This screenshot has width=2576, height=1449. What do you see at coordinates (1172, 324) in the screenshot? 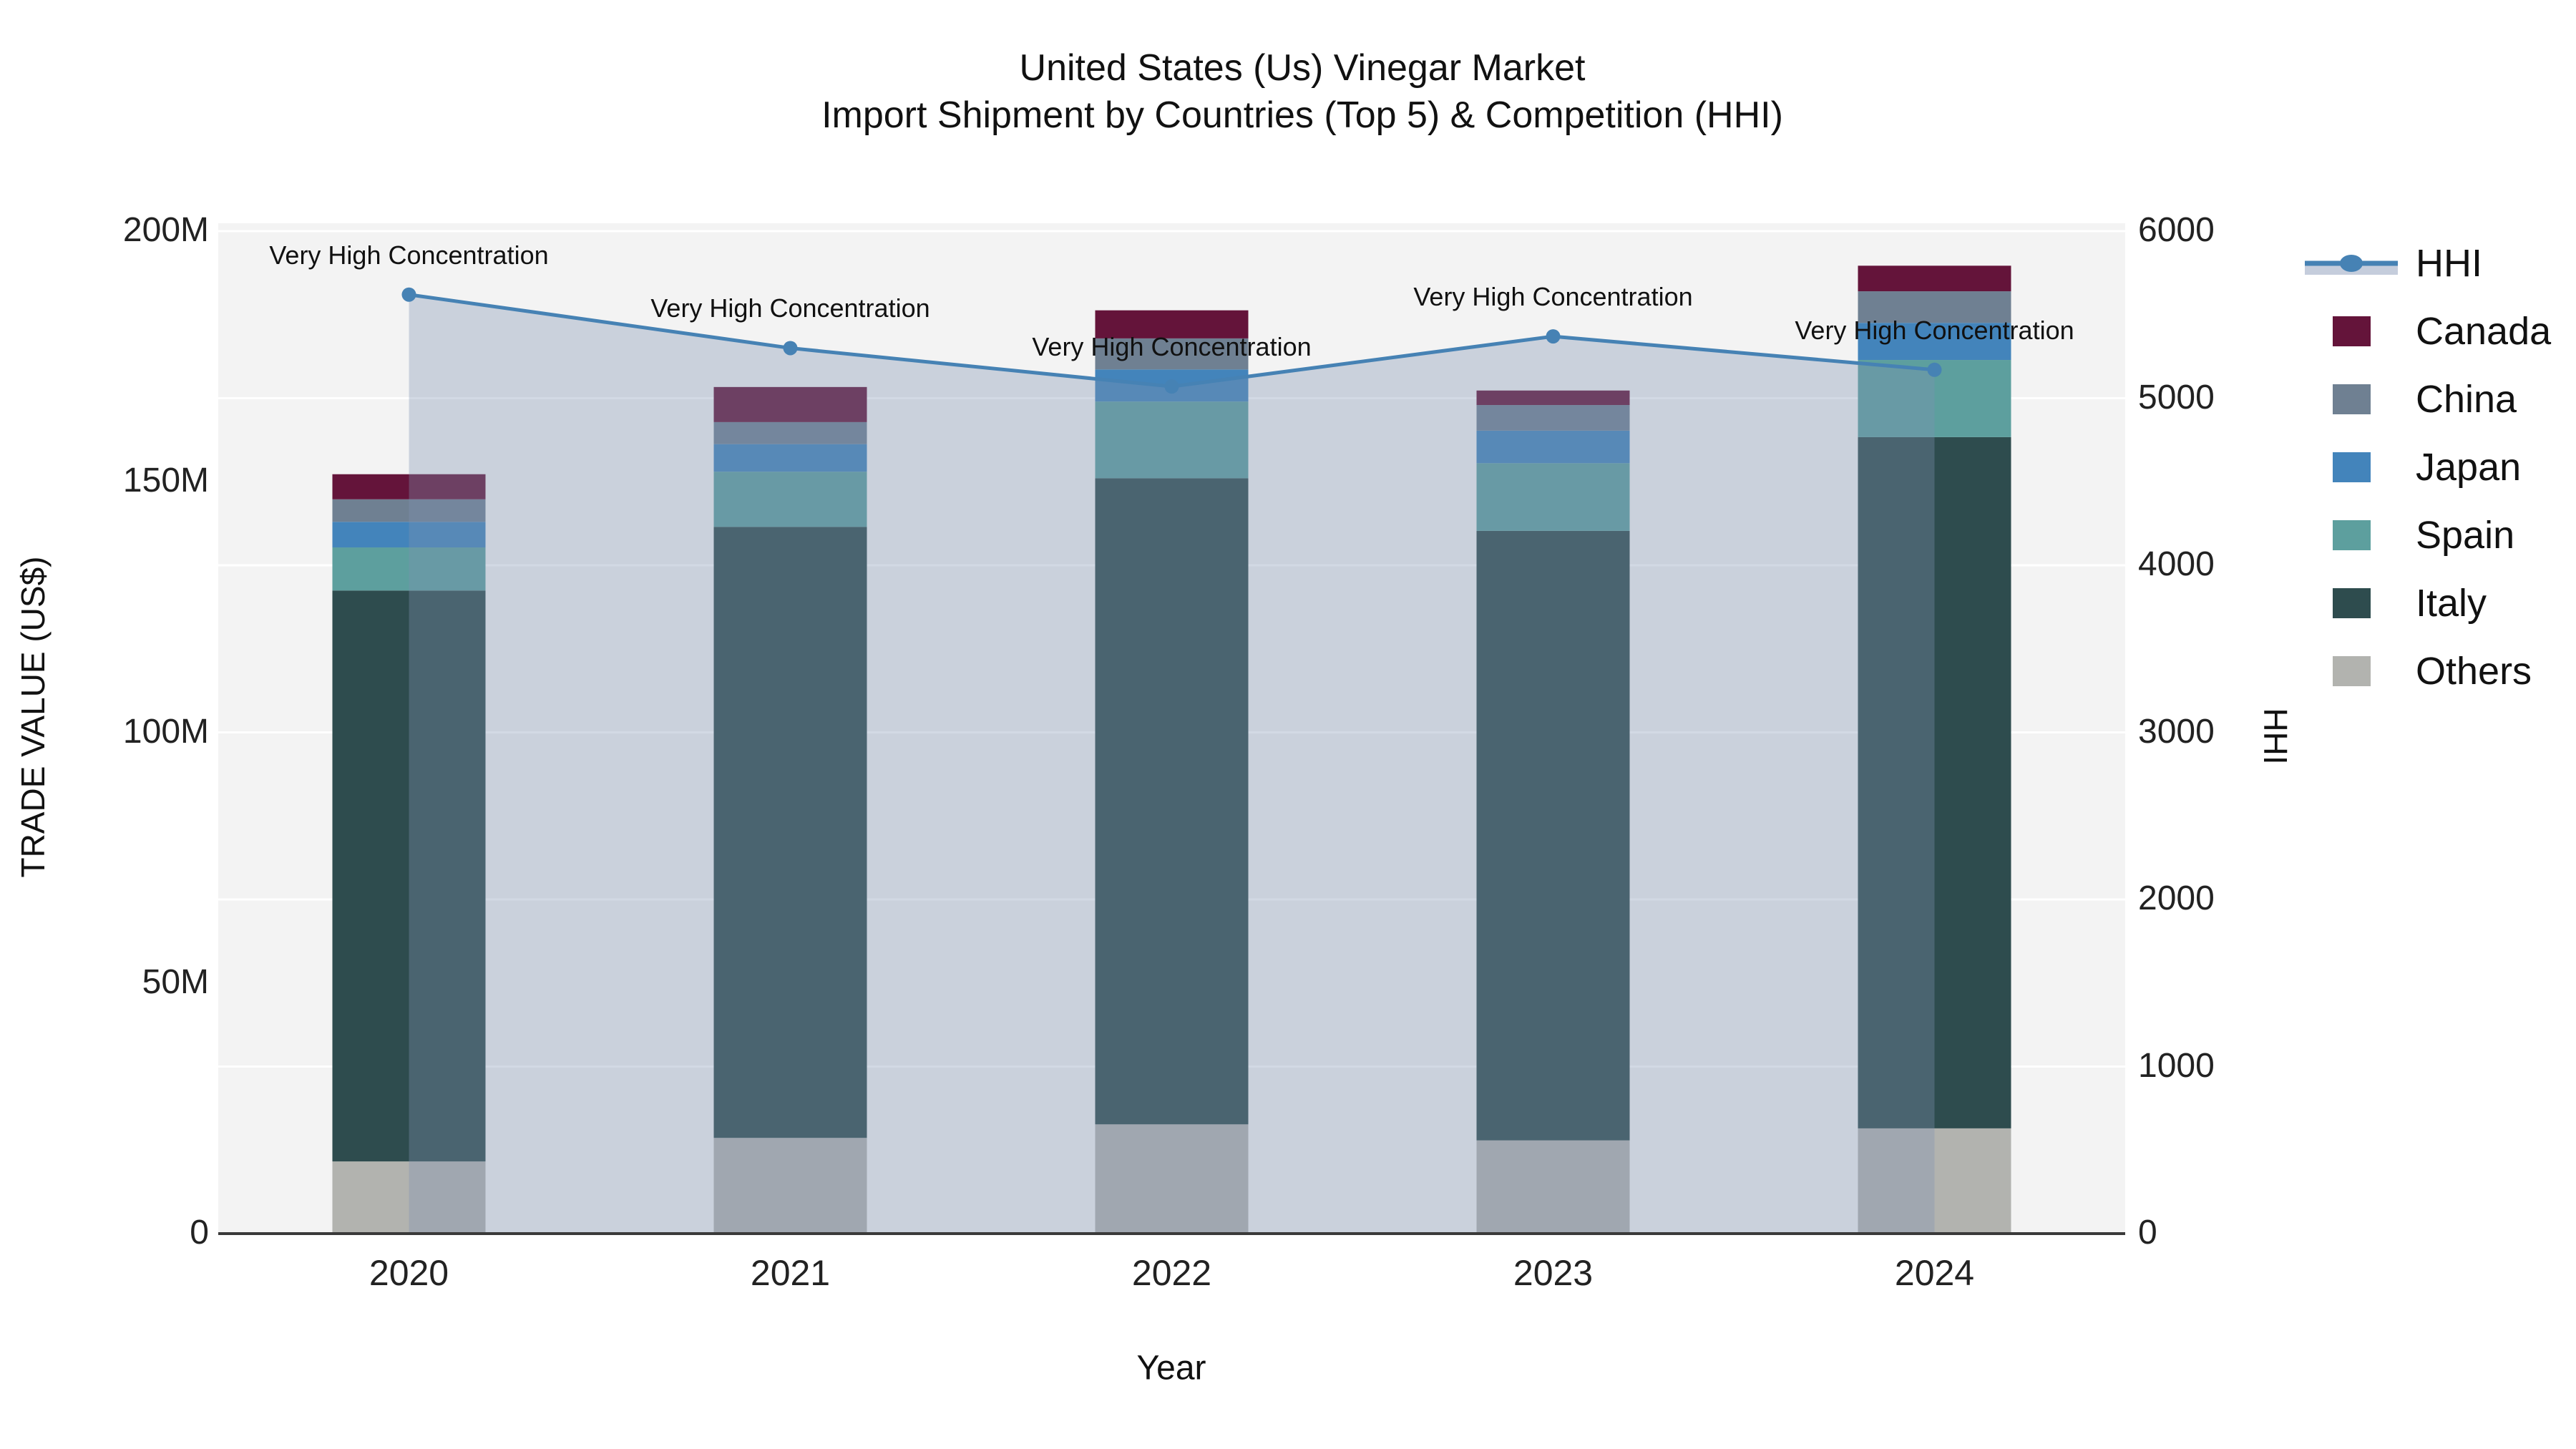
I see `bar-segment-canada-2022` at bounding box center [1172, 324].